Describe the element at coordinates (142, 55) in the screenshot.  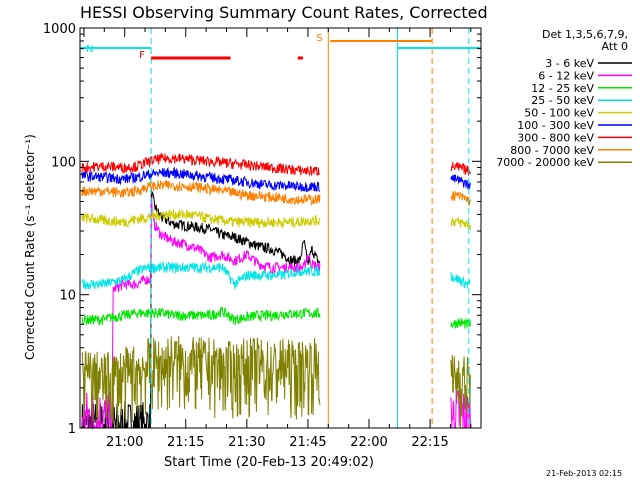
I see `flag-label-F: F` at that location.